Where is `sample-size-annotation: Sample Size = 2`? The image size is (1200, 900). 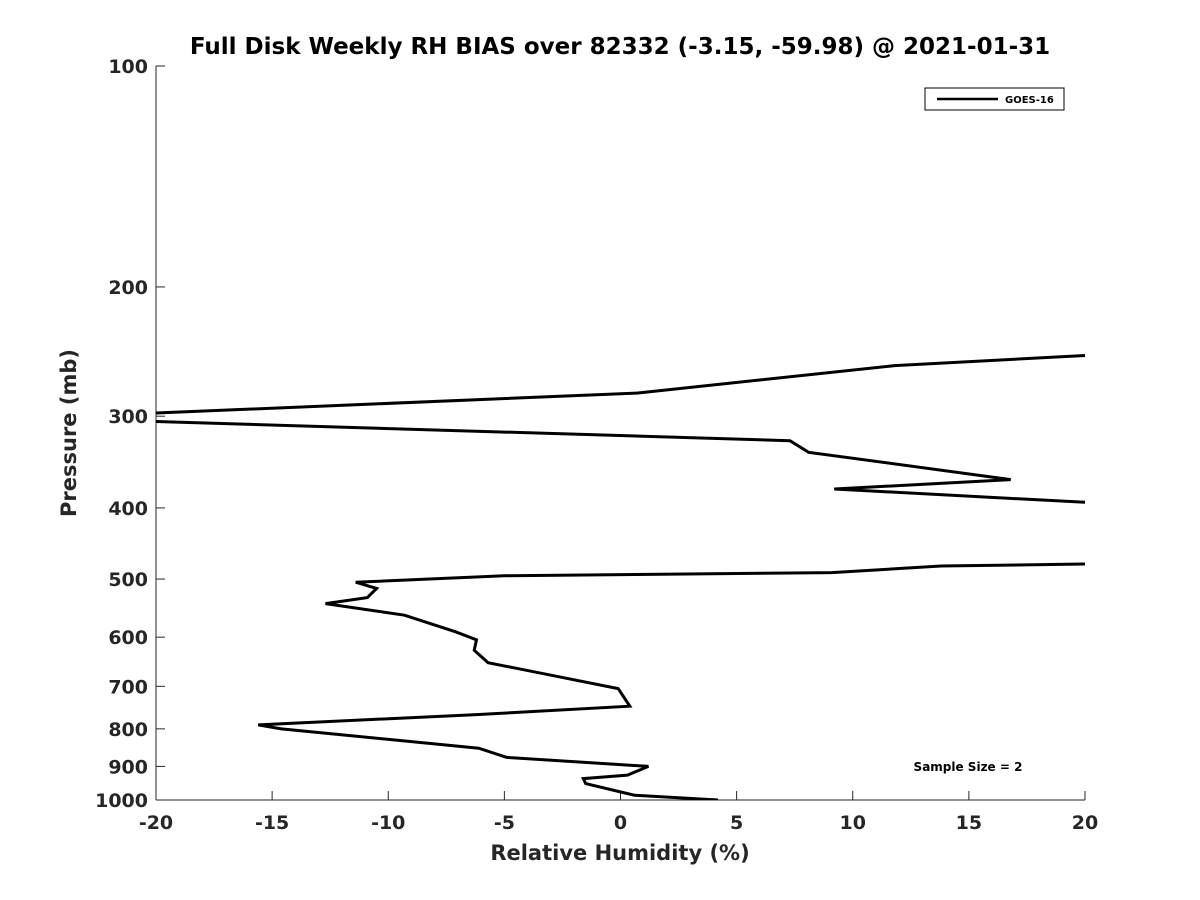 sample-size-annotation: Sample Size = 2 is located at coordinates (968, 767).